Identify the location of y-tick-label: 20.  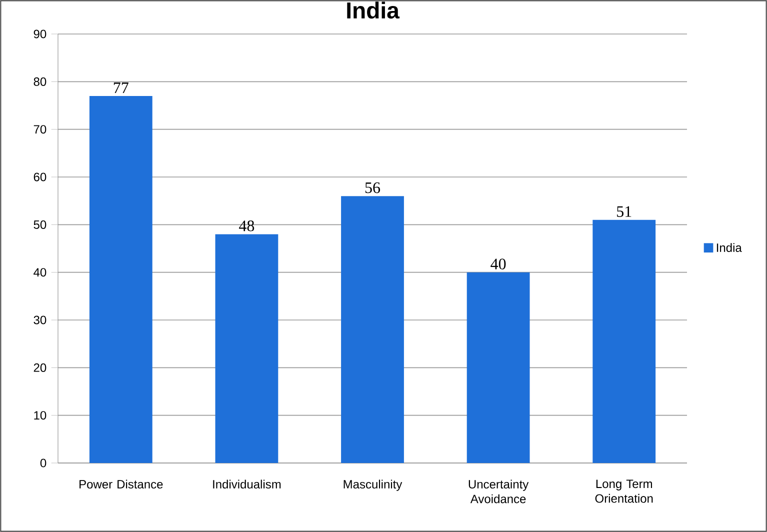
(40, 367).